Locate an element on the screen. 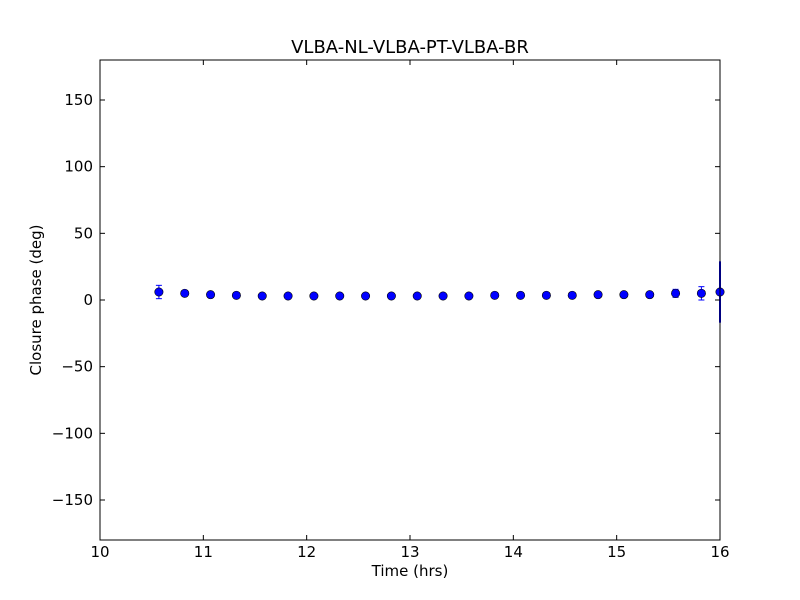 This screenshot has width=800, height=600. y-tick-label: 0 is located at coordinates (88, 300).